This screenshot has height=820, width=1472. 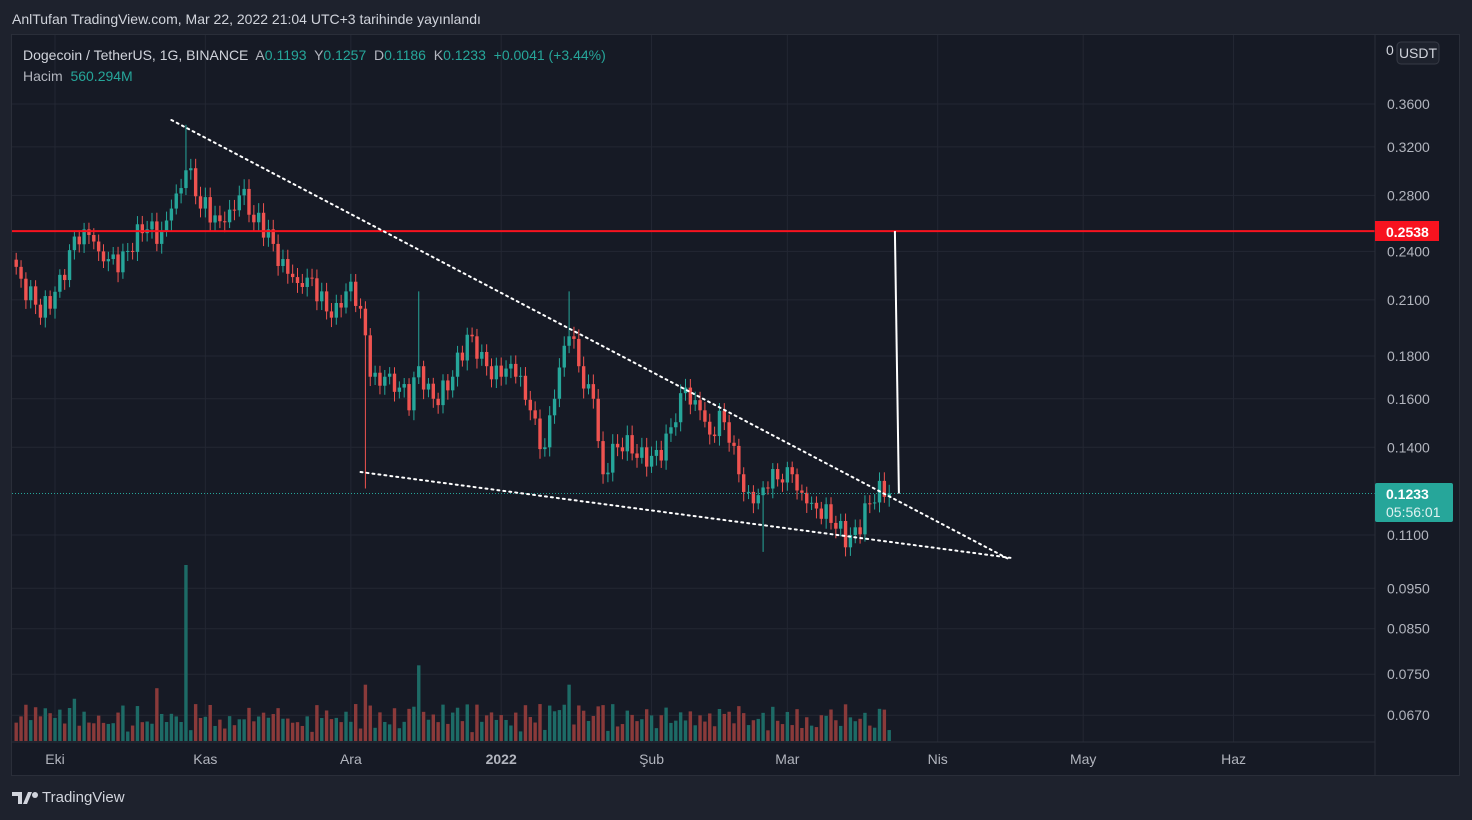 What do you see at coordinates (1408, 535) in the screenshot?
I see `price-tick-label: 0.1100` at bounding box center [1408, 535].